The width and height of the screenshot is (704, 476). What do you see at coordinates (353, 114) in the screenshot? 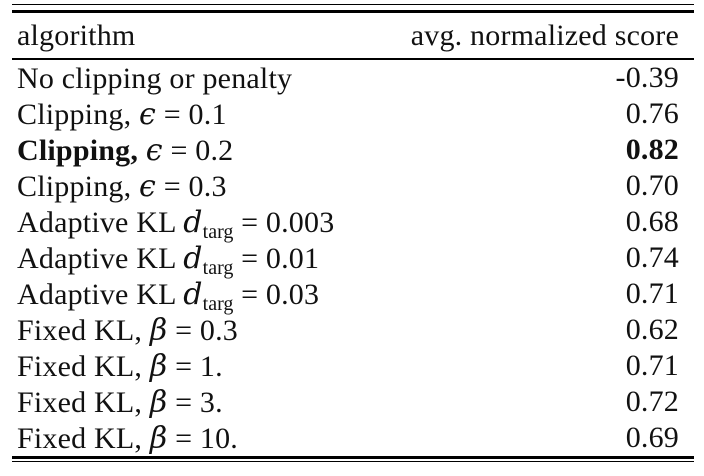
I see `table-row: Clipping, ϵ = 0.1 0.76` at bounding box center [353, 114].